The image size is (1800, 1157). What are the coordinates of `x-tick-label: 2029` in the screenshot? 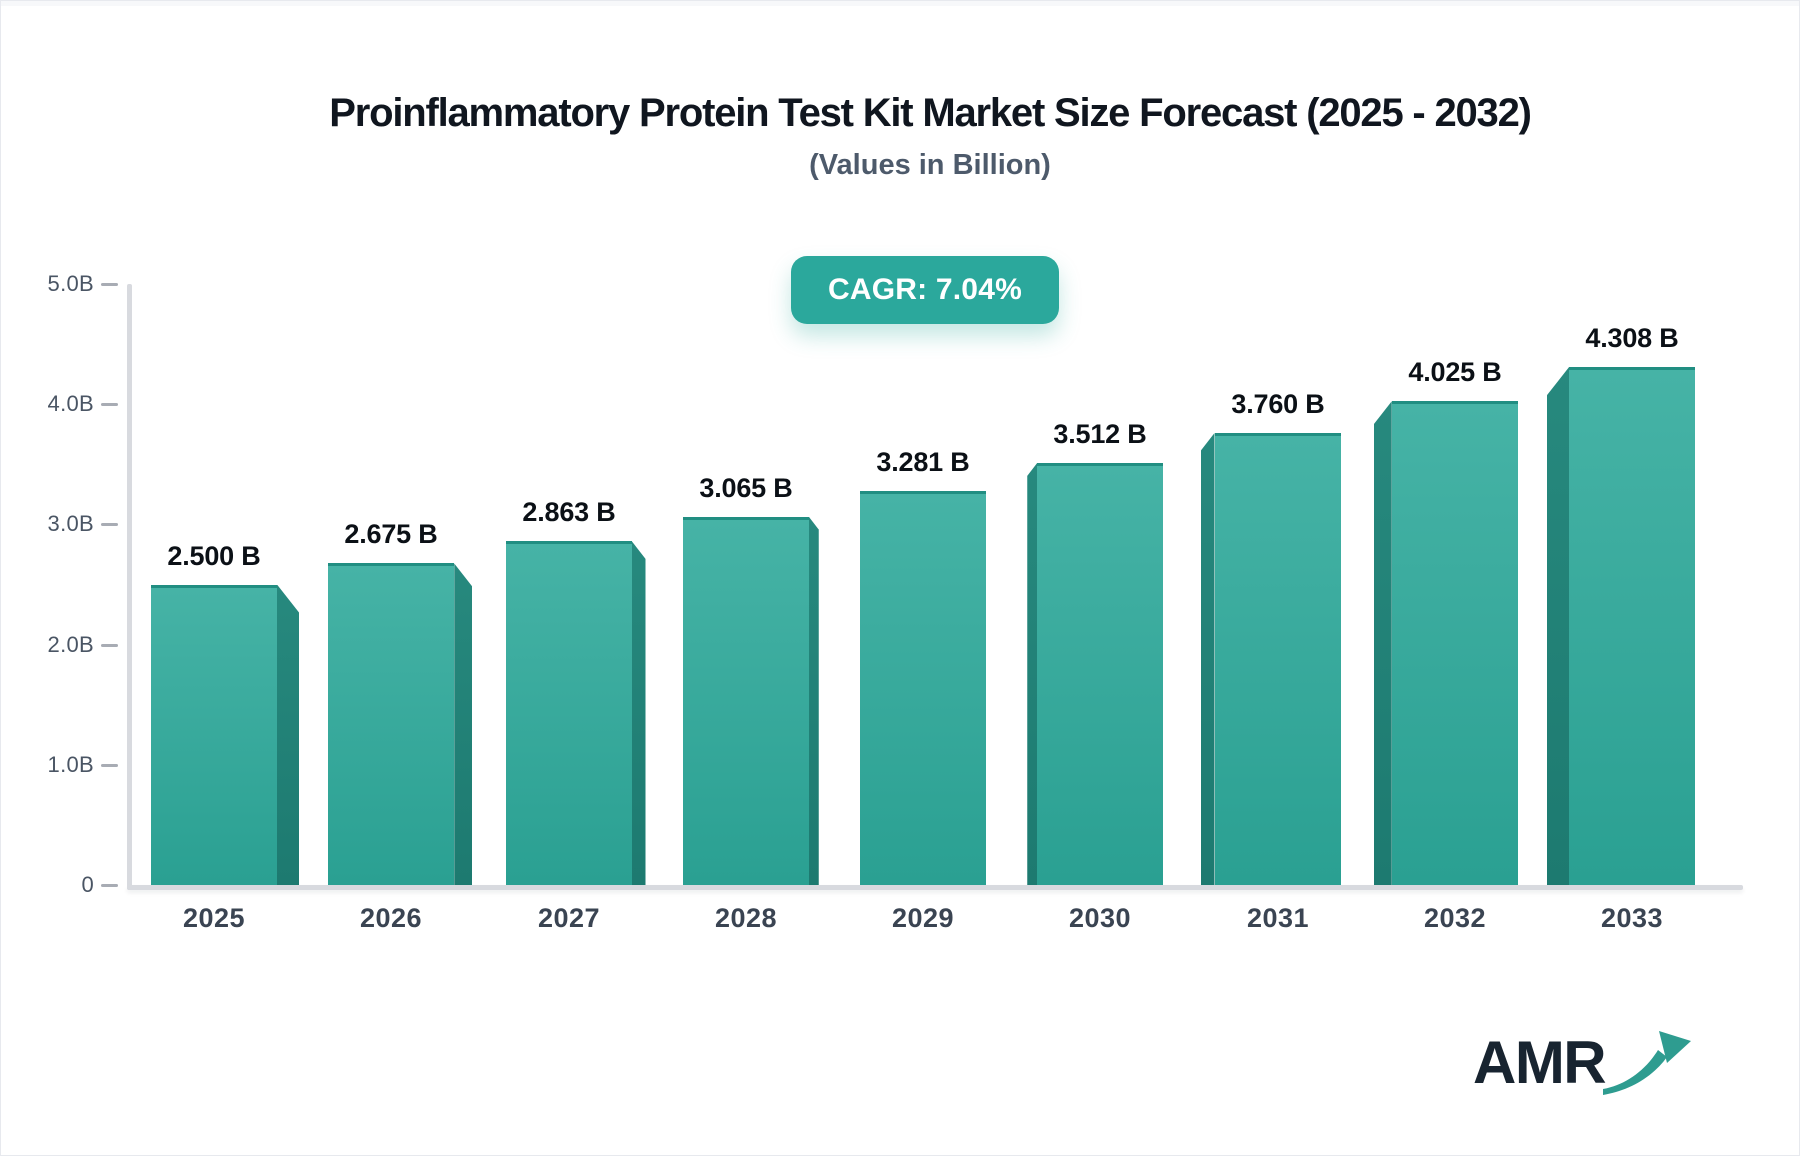 It's located at (923, 918).